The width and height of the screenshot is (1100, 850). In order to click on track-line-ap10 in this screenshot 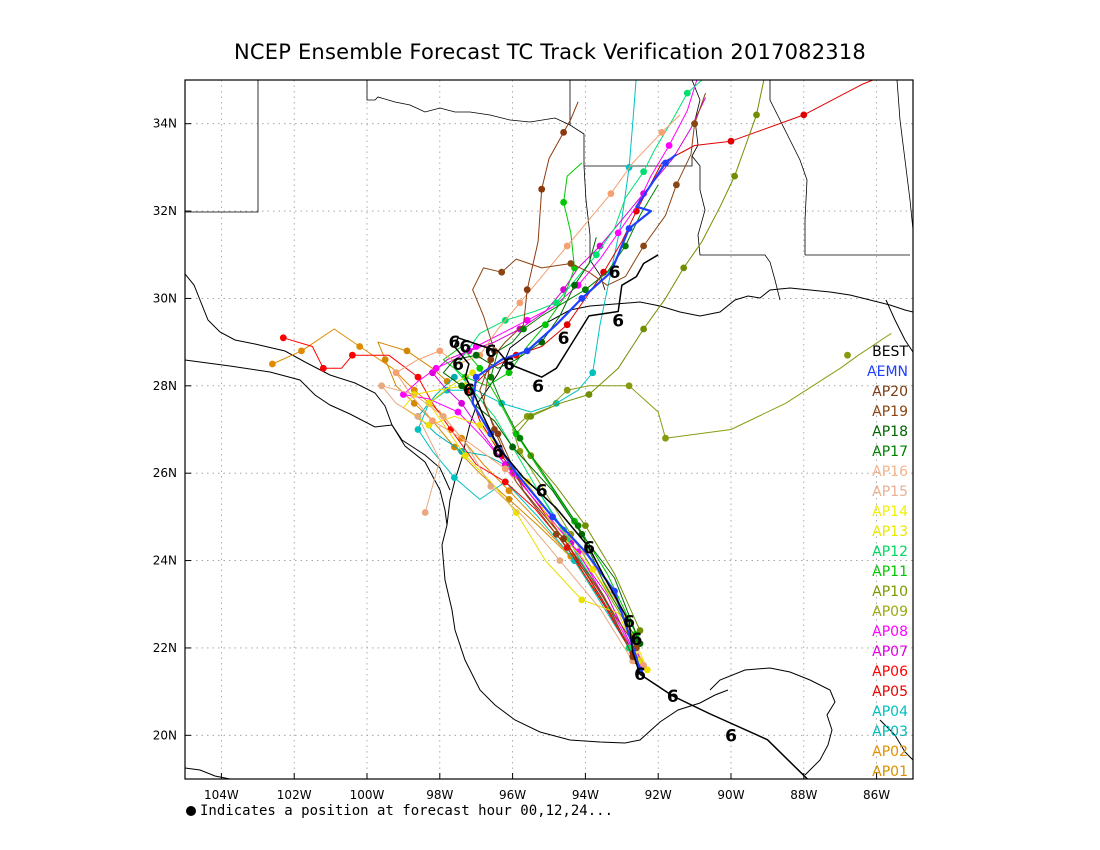, I will do `click(640, 355)`.